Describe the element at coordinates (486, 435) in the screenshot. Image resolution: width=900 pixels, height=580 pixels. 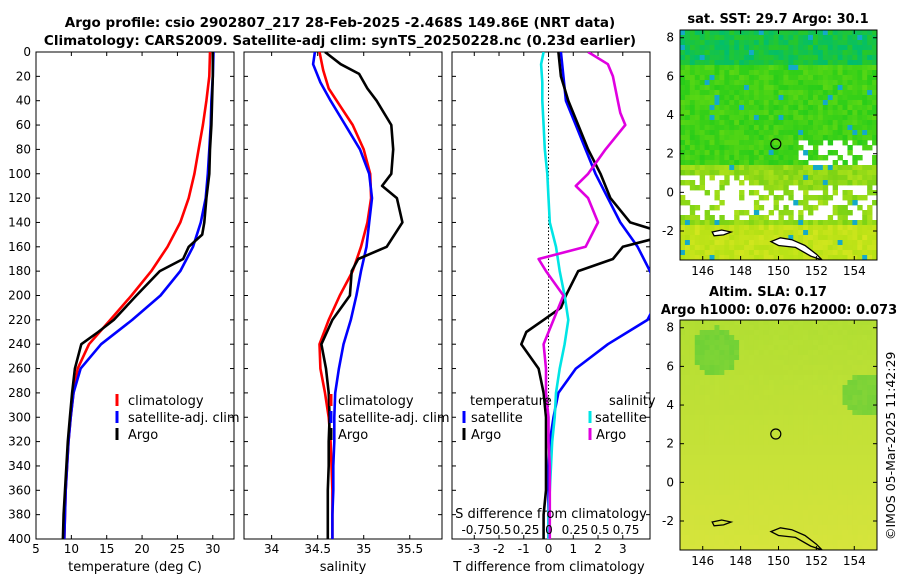
I see `legend-t-argo-label: Argo` at that location.